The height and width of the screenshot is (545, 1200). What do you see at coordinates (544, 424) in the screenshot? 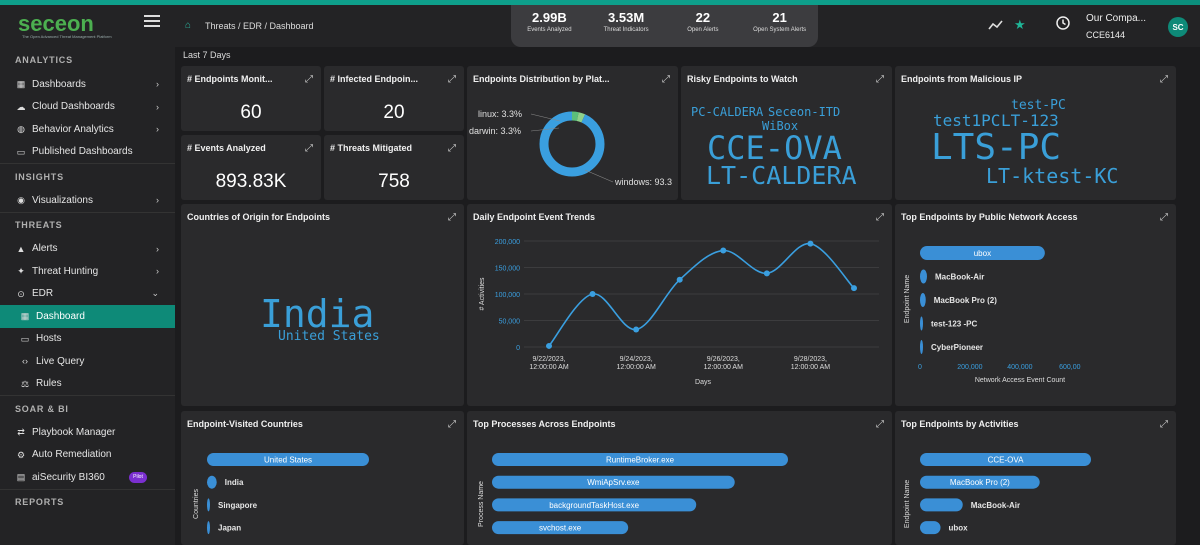
I see `card-title: Top Processes Across Endpoints` at bounding box center [544, 424].